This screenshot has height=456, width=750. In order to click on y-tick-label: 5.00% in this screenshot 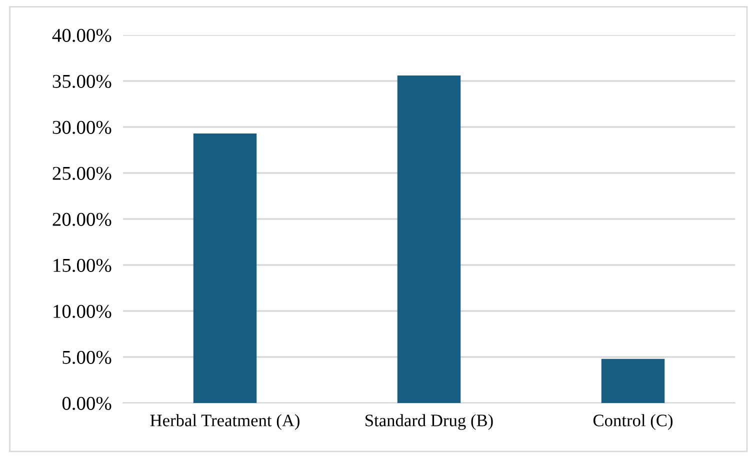, I will do `click(87, 357)`.